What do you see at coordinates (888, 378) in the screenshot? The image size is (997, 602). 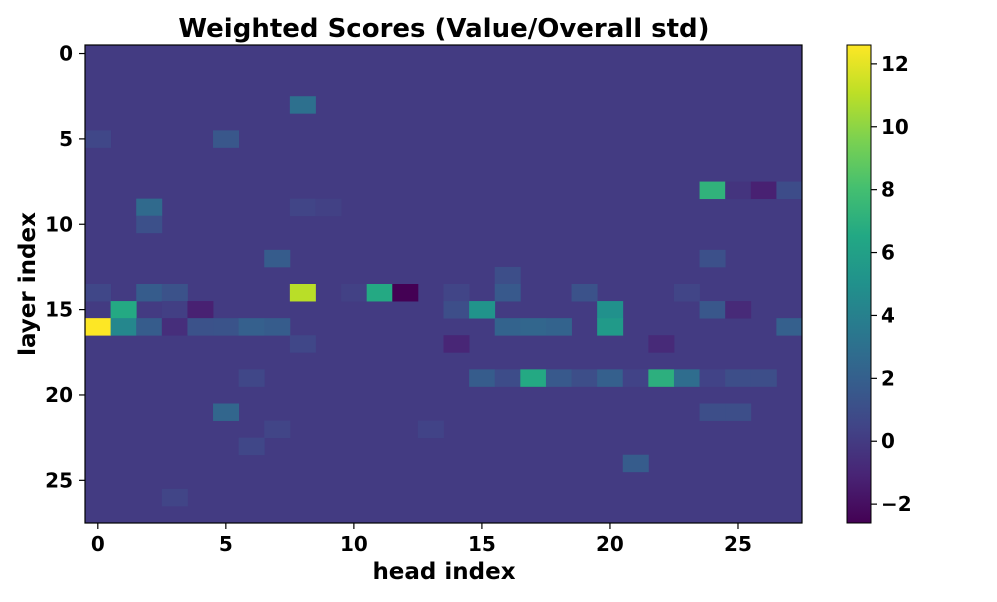 I see `colorbar-tick-label: 2` at bounding box center [888, 378].